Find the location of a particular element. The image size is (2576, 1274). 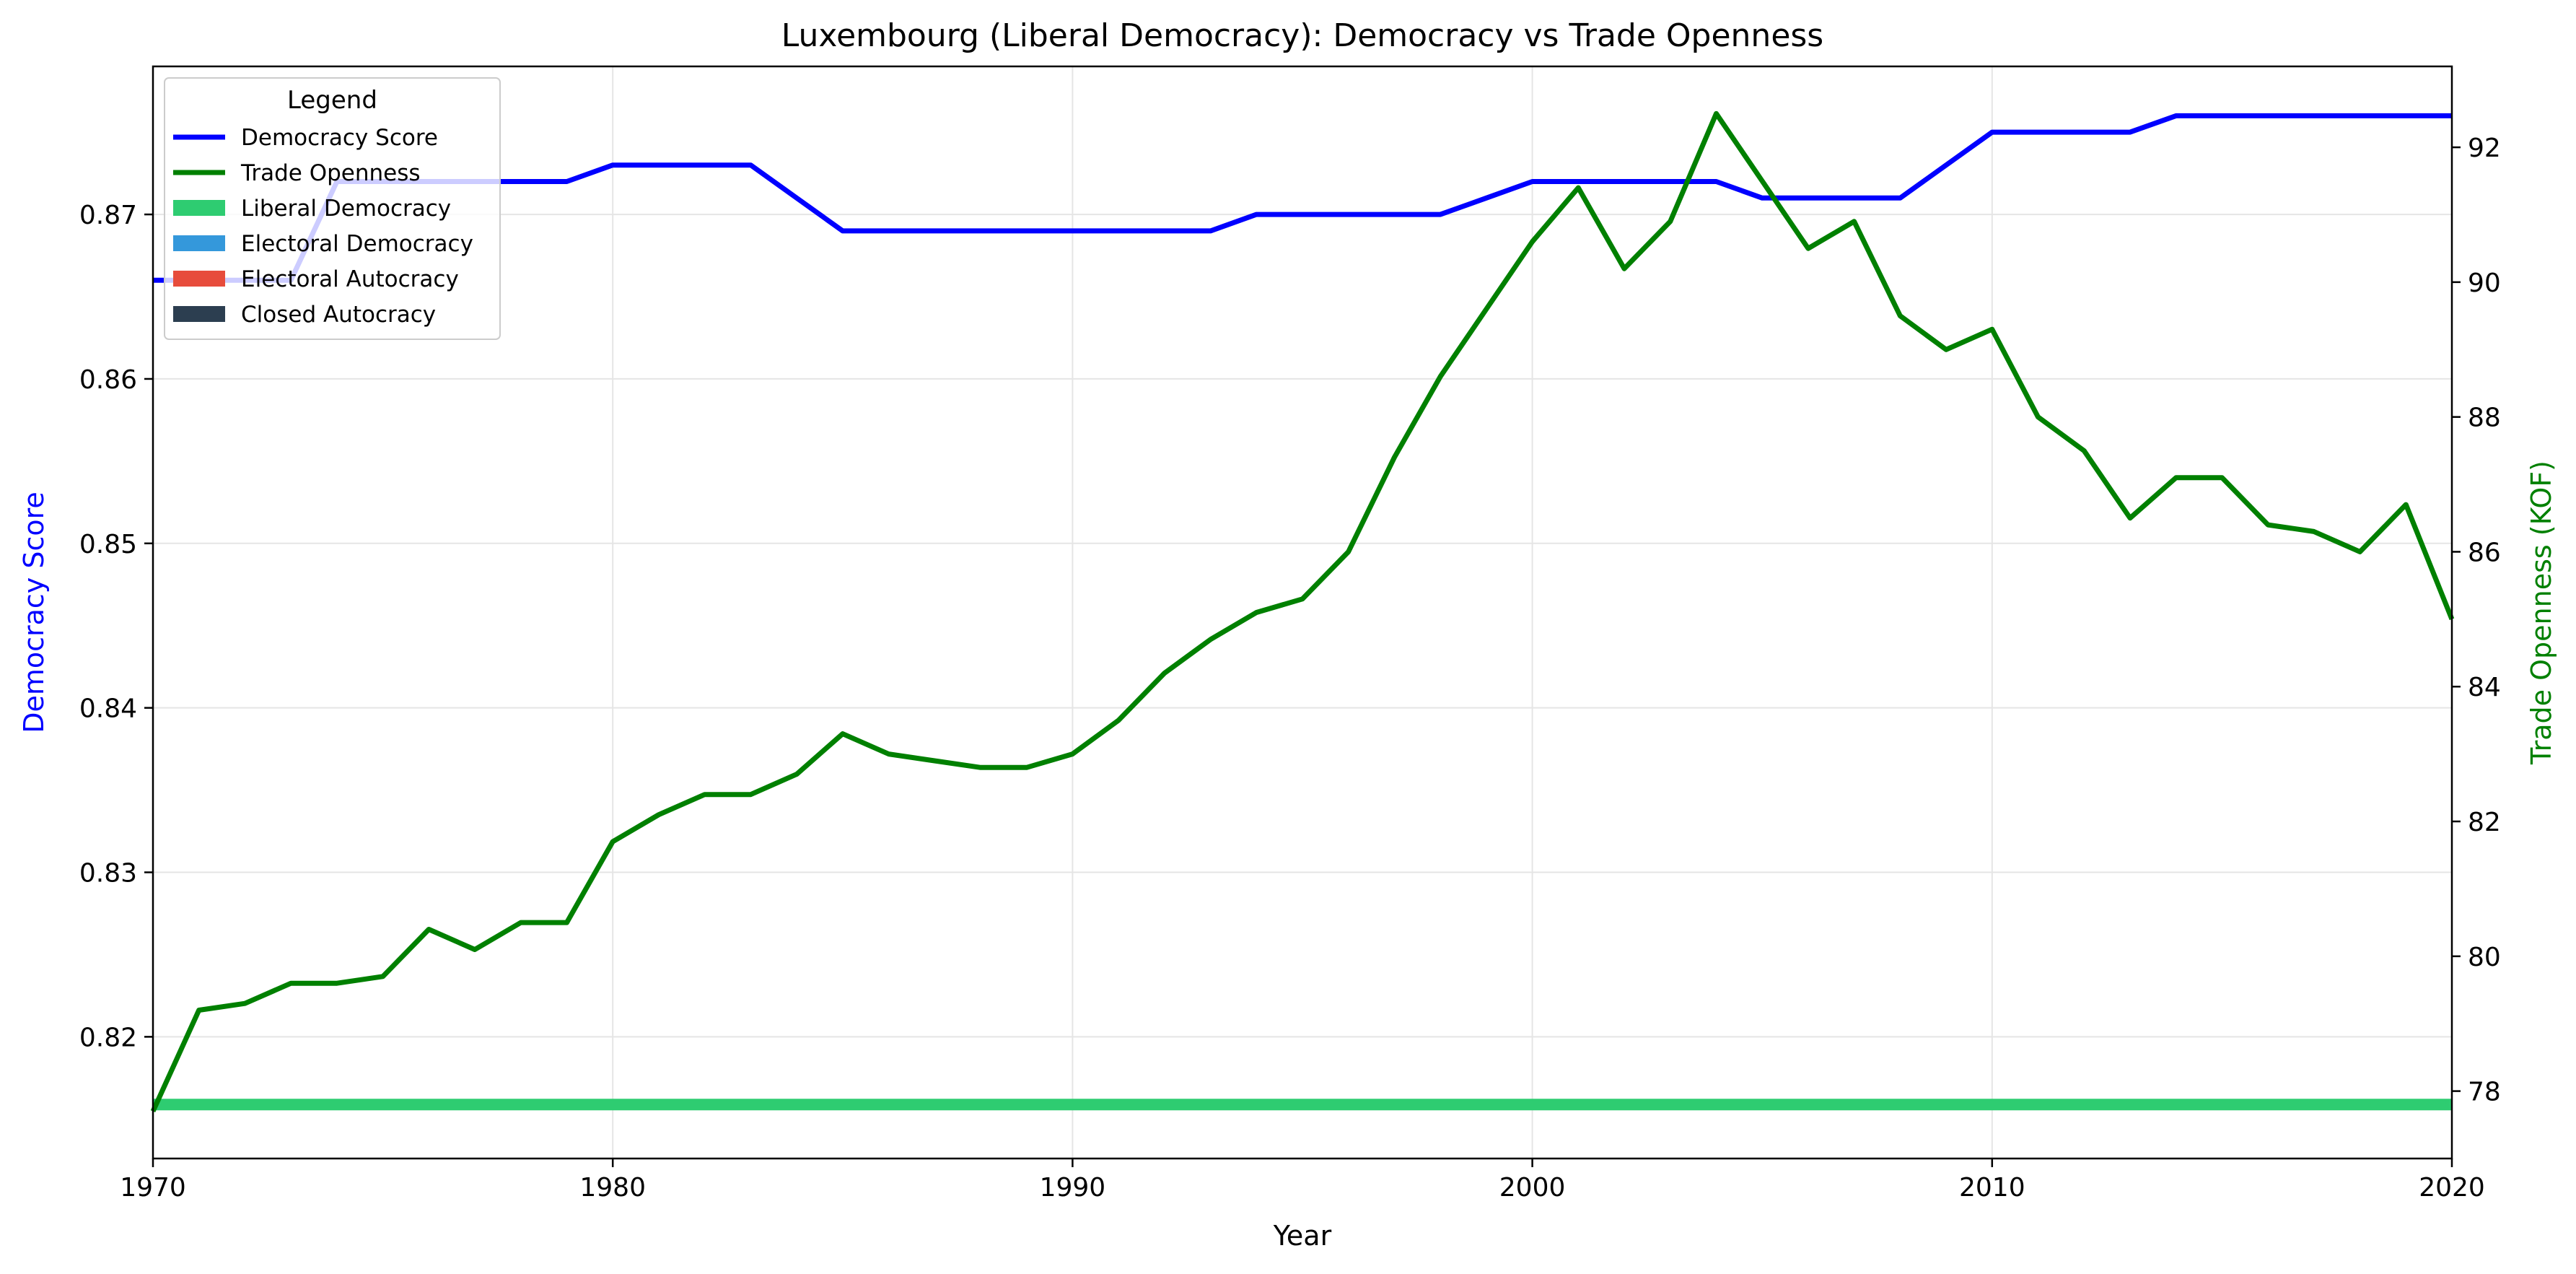

x-tick-label: 1990 is located at coordinates (1073, 1188).